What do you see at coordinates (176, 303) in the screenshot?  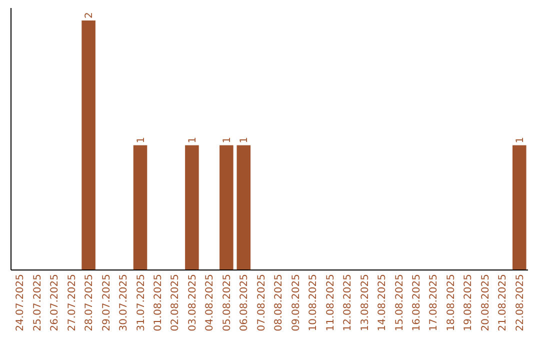 I see `x-tick-label: 02.08.2025` at bounding box center [176, 303].